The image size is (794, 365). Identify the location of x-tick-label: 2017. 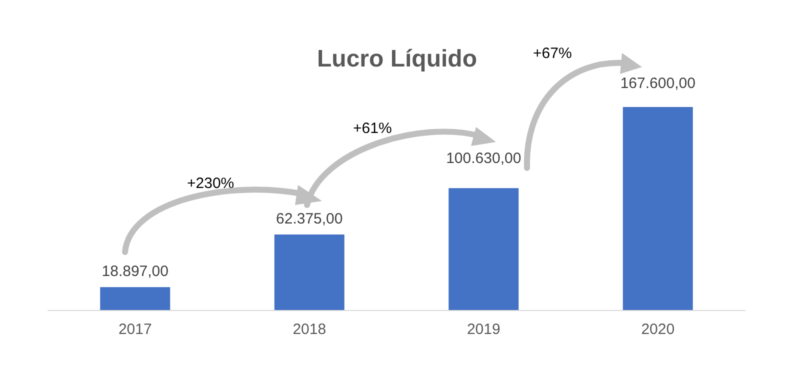
(135, 329).